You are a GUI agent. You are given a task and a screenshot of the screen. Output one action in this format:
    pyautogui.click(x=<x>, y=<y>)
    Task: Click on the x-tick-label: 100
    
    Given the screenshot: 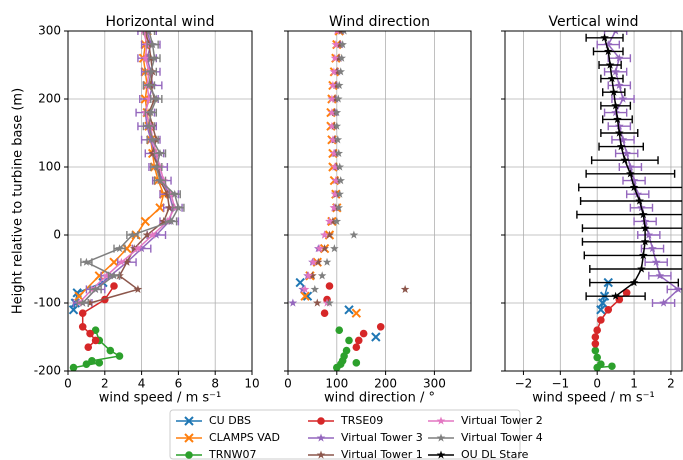 What is the action you would take?
    pyautogui.click(x=336, y=384)
    